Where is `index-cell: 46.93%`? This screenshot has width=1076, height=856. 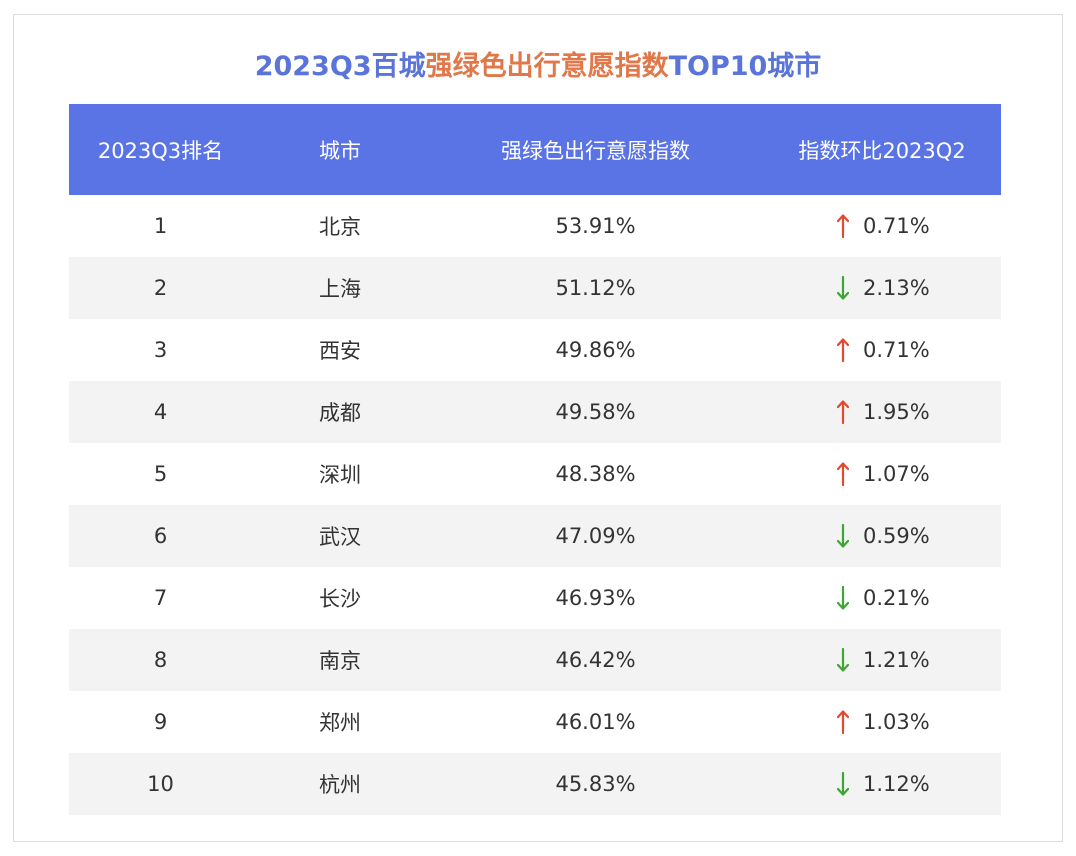 index-cell: 46.93% is located at coordinates (595, 598).